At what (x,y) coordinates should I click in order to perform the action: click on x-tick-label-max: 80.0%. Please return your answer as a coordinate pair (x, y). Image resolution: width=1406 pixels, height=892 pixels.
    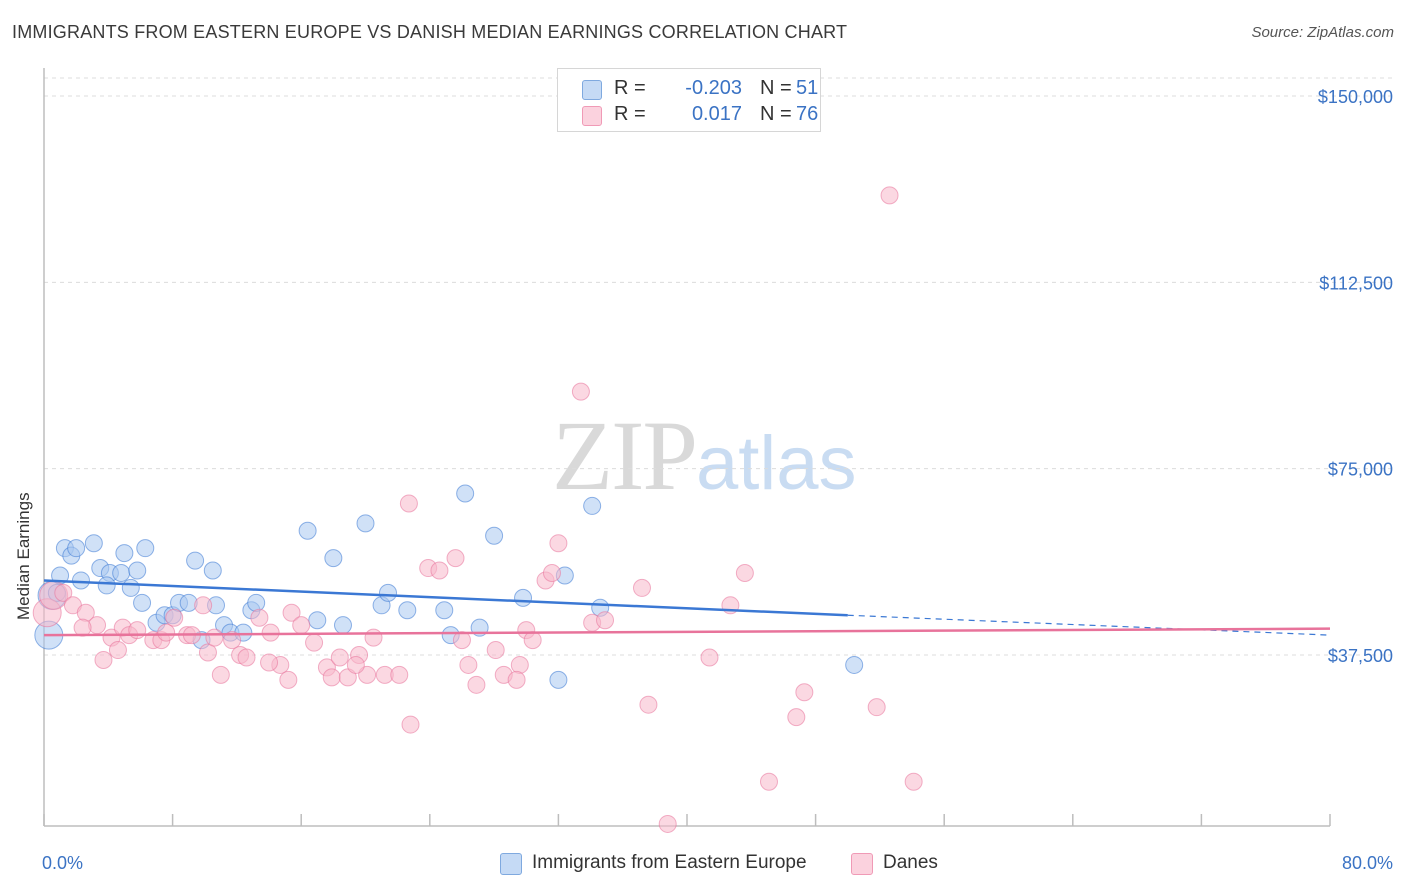
    Looking at the image, I should click on (1367, 863).